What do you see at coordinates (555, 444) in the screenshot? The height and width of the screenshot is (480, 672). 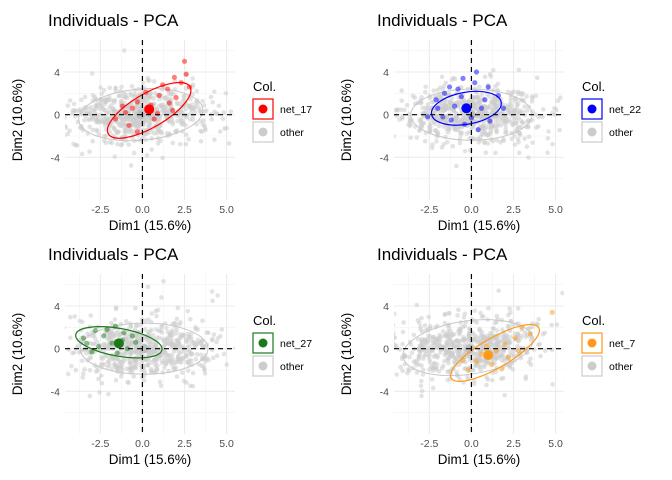 I see `x-tick-label: 5.0` at bounding box center [555, 444].